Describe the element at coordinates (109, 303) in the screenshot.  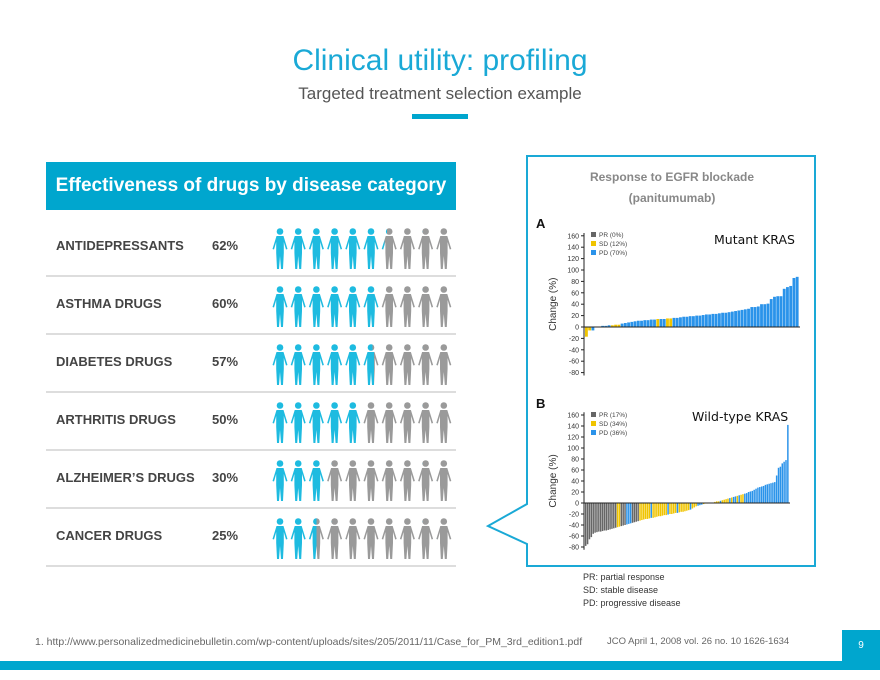
I see `category-label: ASTHMA DRUGS` at that location.